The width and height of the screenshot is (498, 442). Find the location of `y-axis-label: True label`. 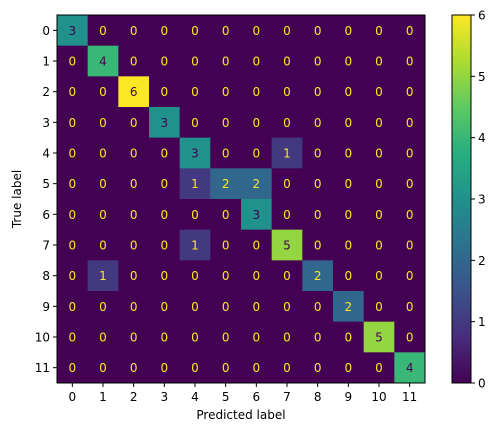

y-axis-label: True label is located at coordinates (17, 199).